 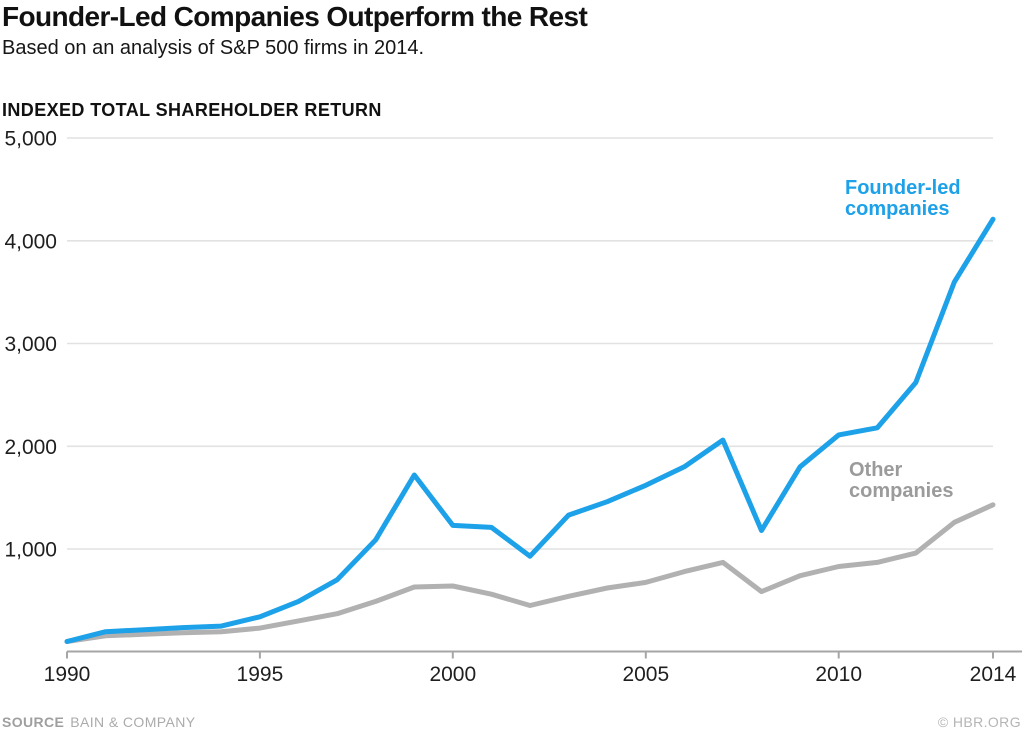 I want to click on y-tick-label: 4,000, so click(x=30, y=241).